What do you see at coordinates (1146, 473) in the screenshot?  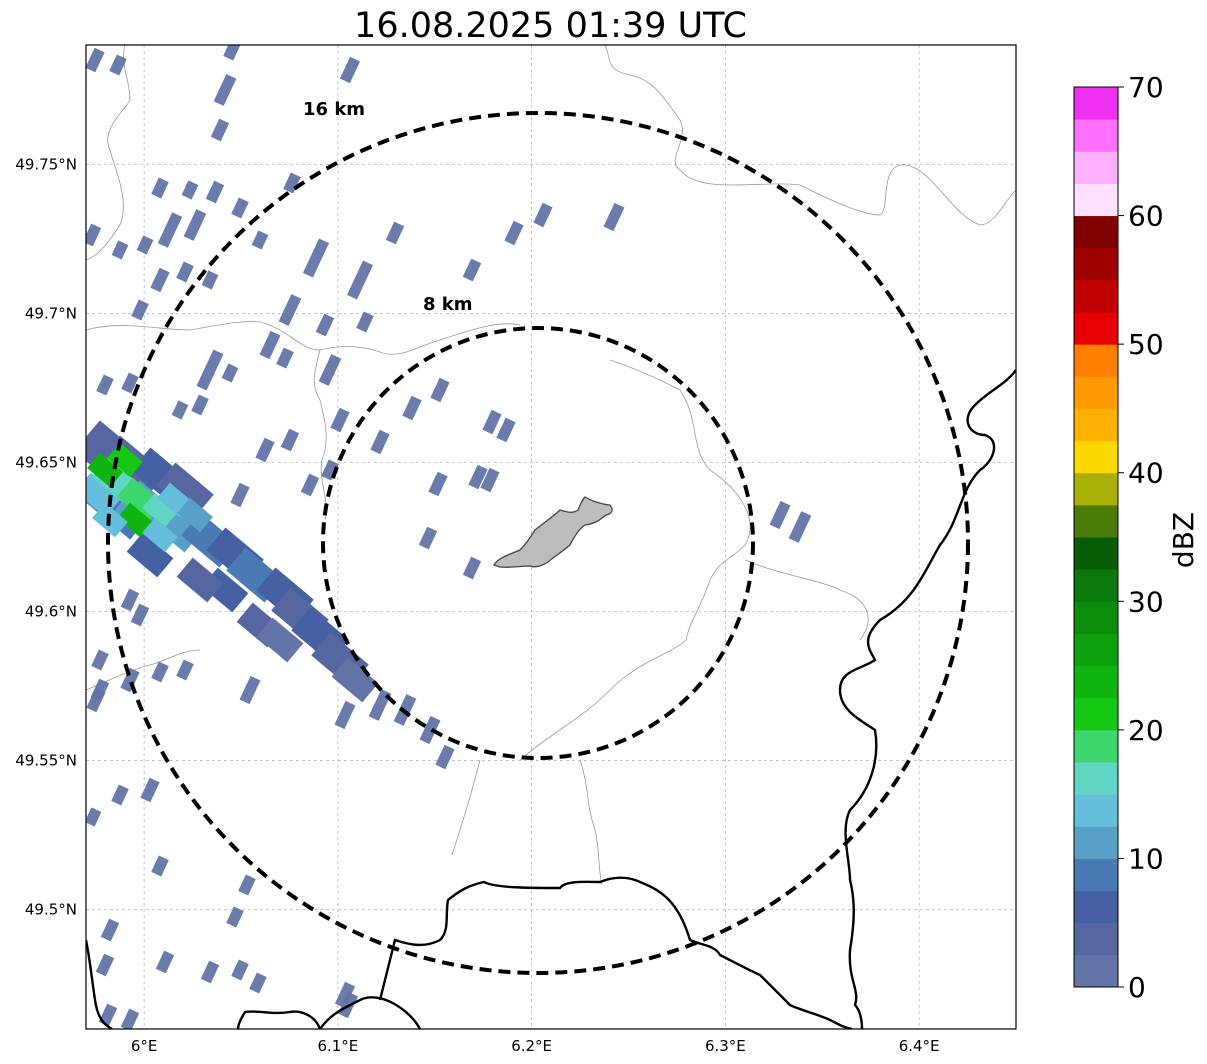 I see `colorbar-tick-label: 40` at bounding box center [1146, 473].